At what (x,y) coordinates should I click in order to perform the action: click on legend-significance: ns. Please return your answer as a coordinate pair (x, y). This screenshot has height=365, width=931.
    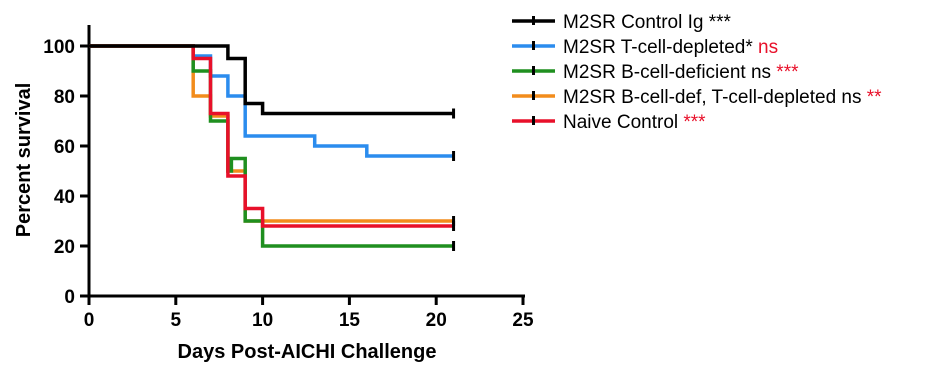
    Looking at the image, I should click on (768, 47).